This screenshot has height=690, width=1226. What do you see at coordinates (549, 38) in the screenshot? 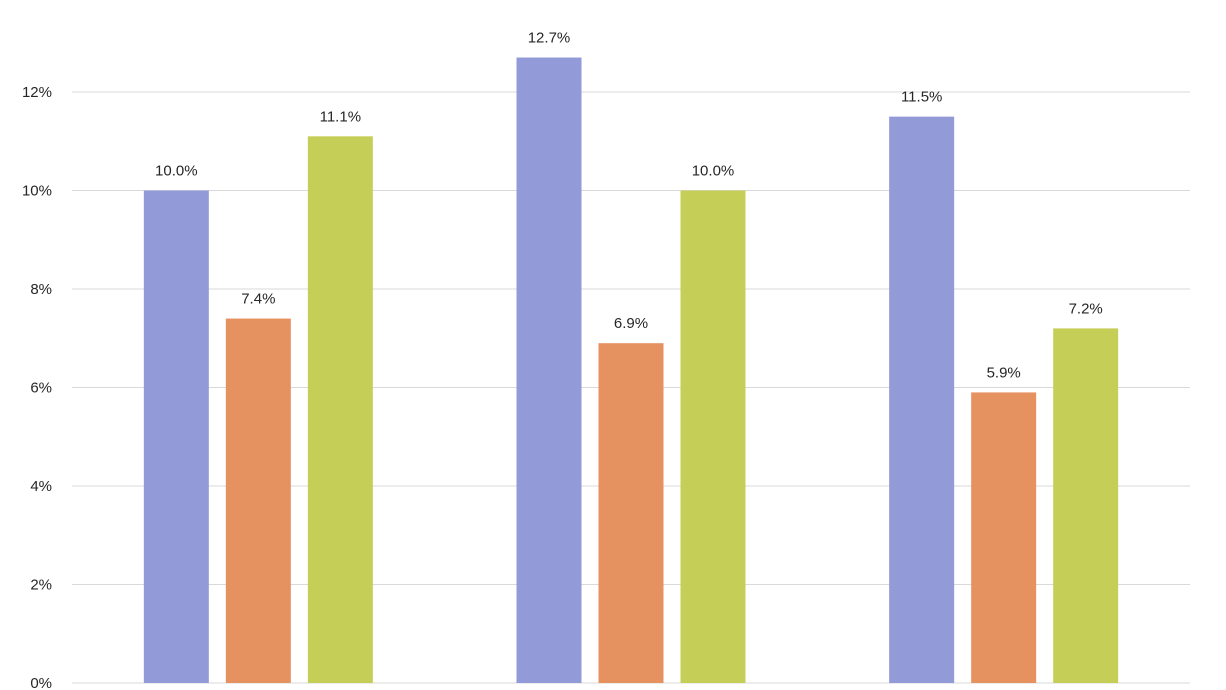
I see `data-label: 12.7%` at bounding box center [549, 38].